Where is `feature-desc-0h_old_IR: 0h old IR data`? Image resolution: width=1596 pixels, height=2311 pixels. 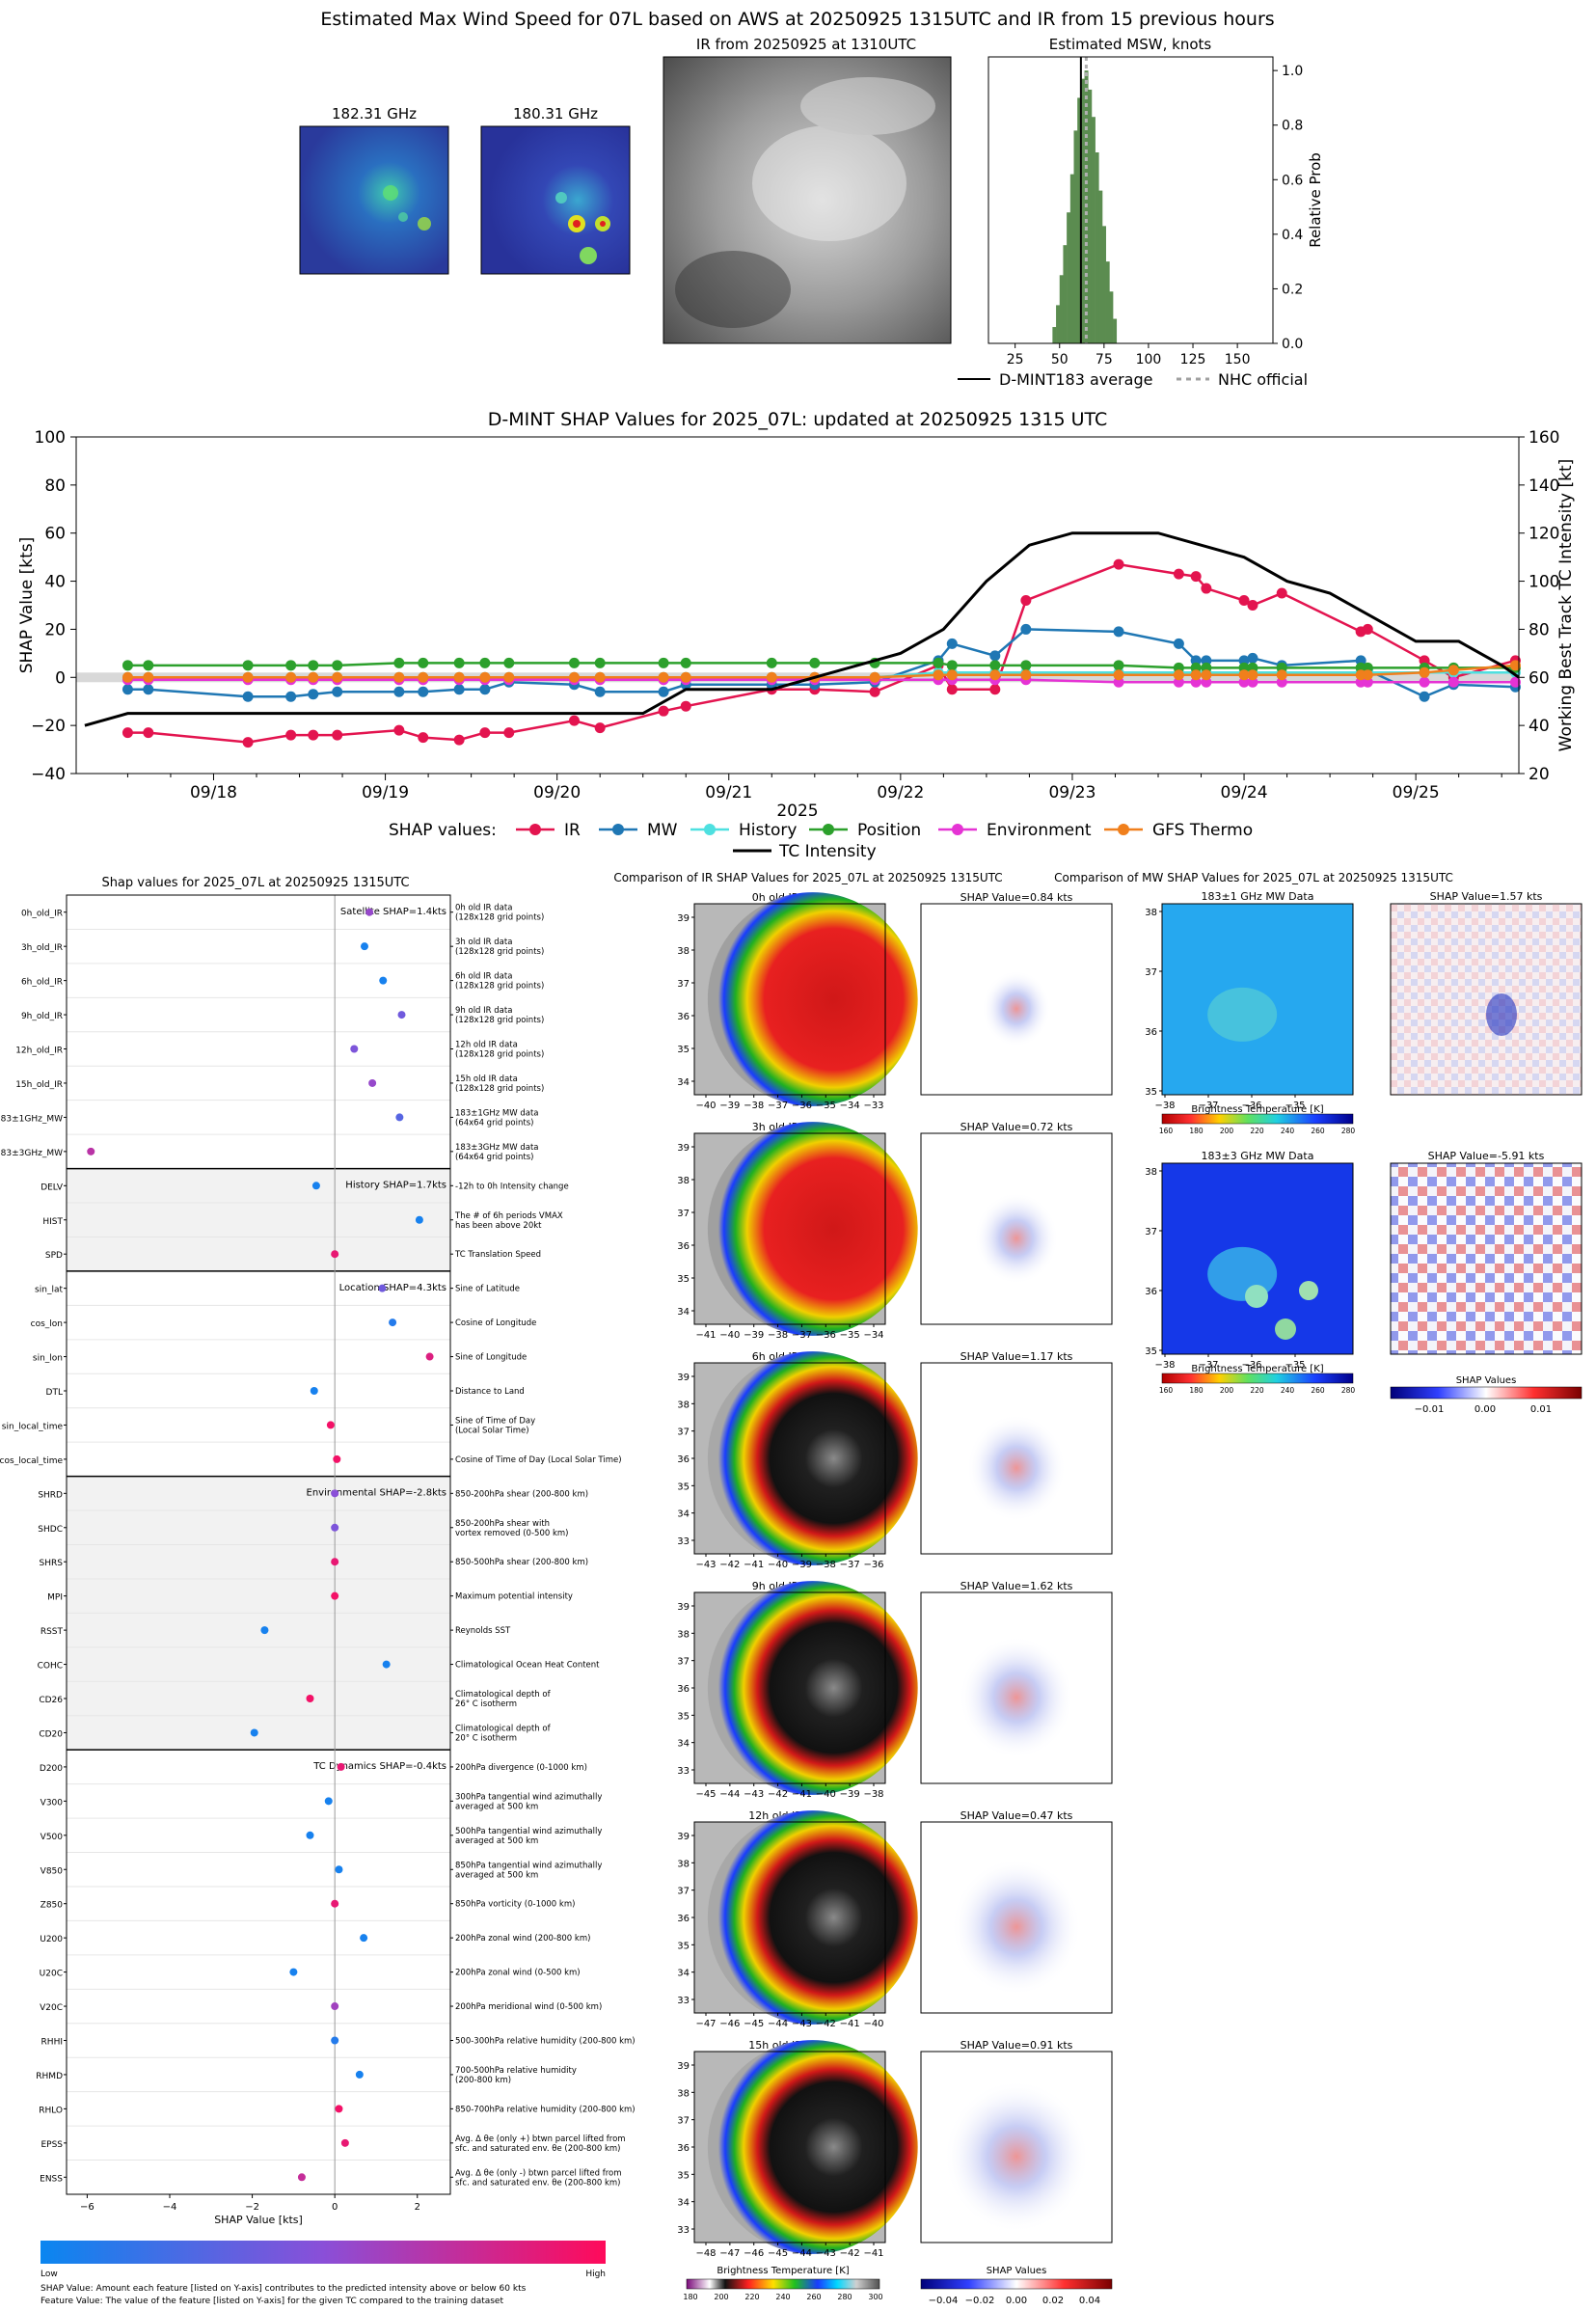
feature-desc-0h_old_IR: 0h old IR data is located at coordinates (484, 908).